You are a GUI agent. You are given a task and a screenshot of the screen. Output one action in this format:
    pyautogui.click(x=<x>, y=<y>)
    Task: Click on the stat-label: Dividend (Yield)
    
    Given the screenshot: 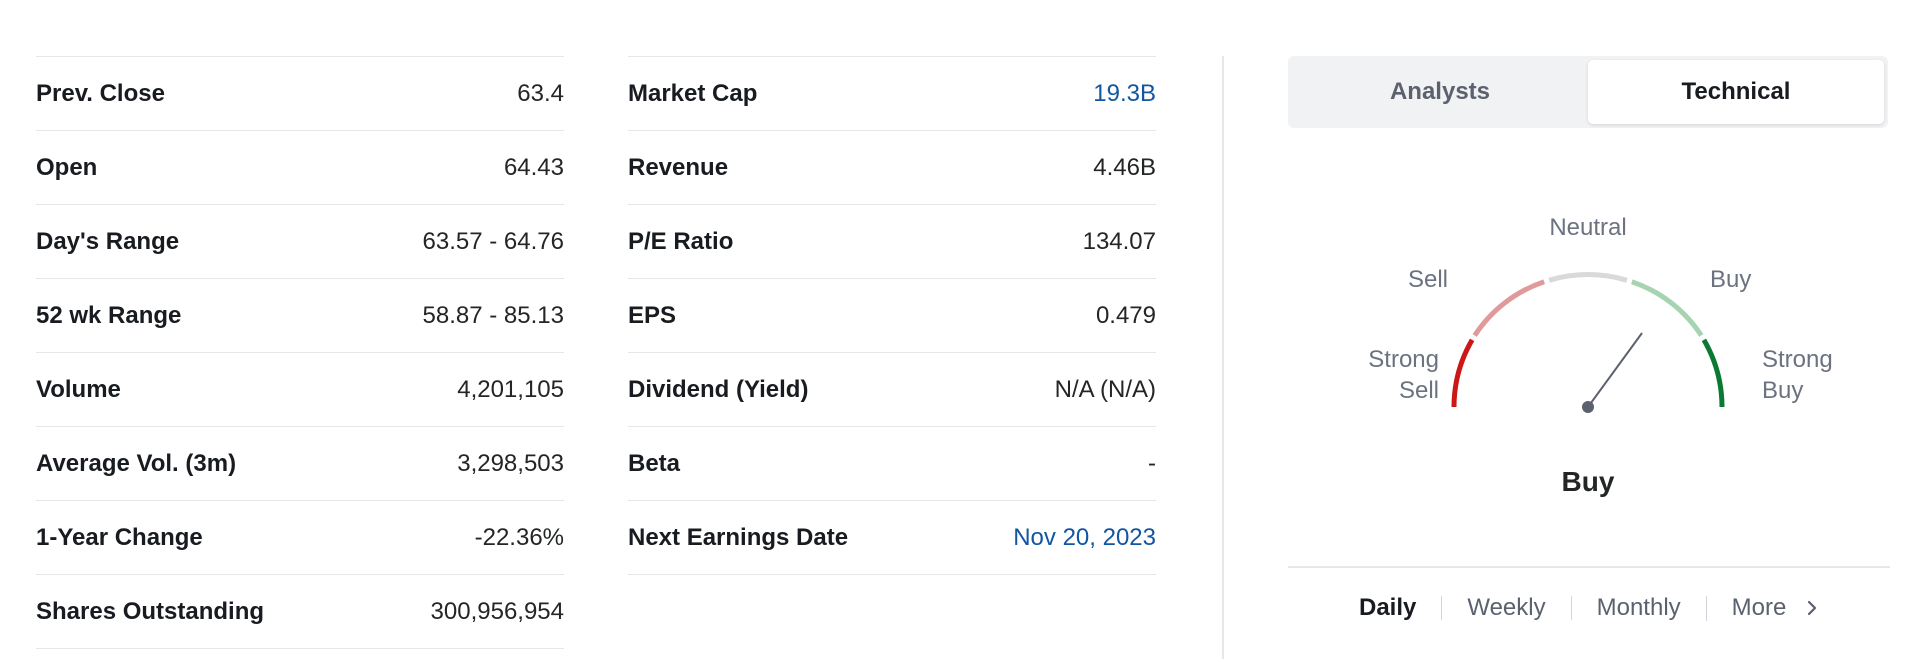 What is the action you would take?
    pyautogui.click(x=718, y=389)
    